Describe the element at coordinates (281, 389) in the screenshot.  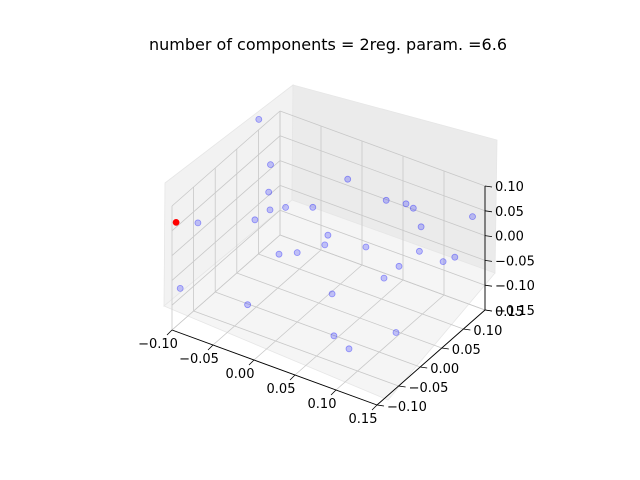
I see `x-tick-label: 0.05` at that location.